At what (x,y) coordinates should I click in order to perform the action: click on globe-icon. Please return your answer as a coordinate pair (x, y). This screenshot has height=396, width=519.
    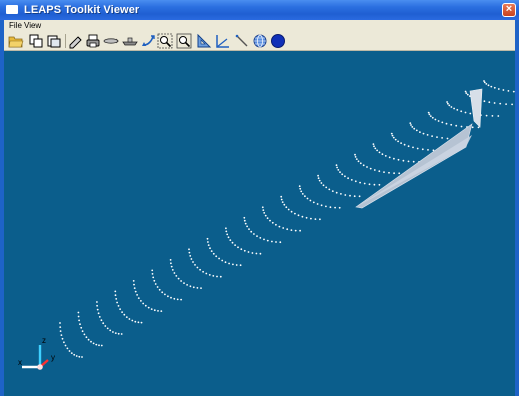
    Looking at the image, I should click on (260, 41).